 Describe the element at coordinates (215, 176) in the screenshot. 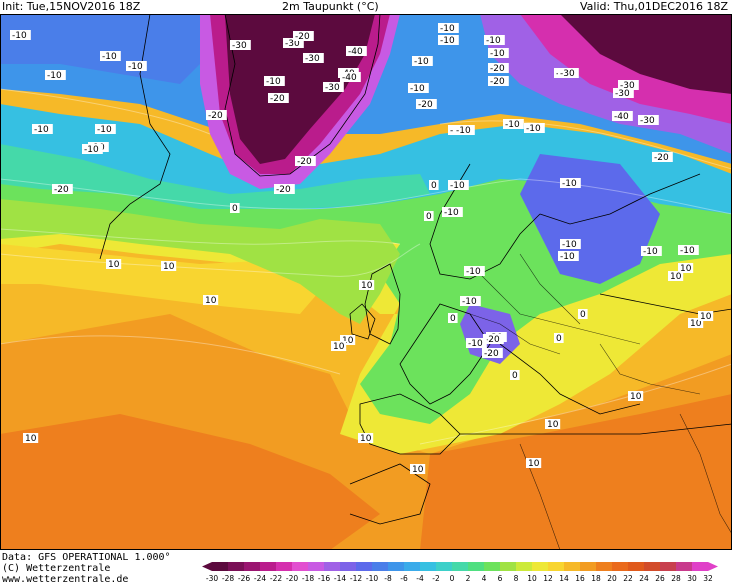

I see `field-teal` at that location.